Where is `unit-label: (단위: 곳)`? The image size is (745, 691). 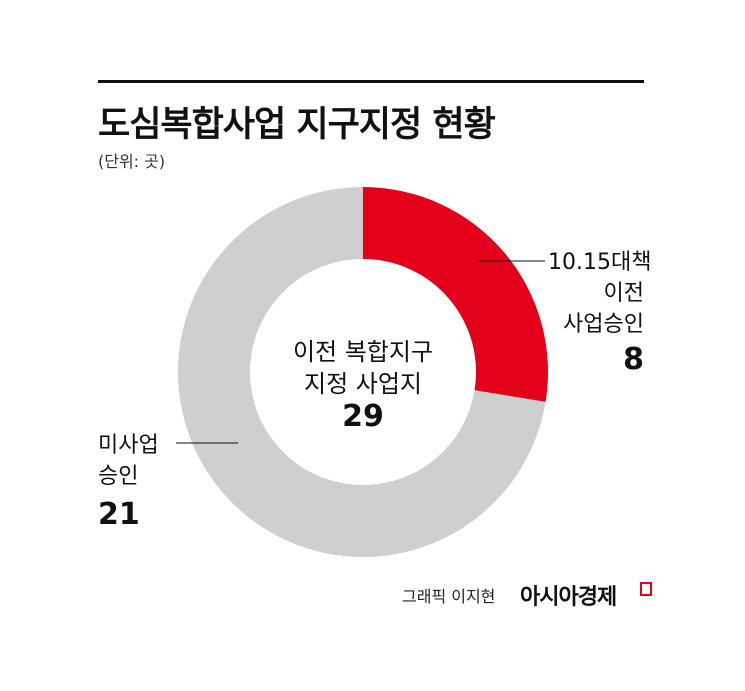
unit-label: (단위: 곳) is located at coordinates (132, 161).